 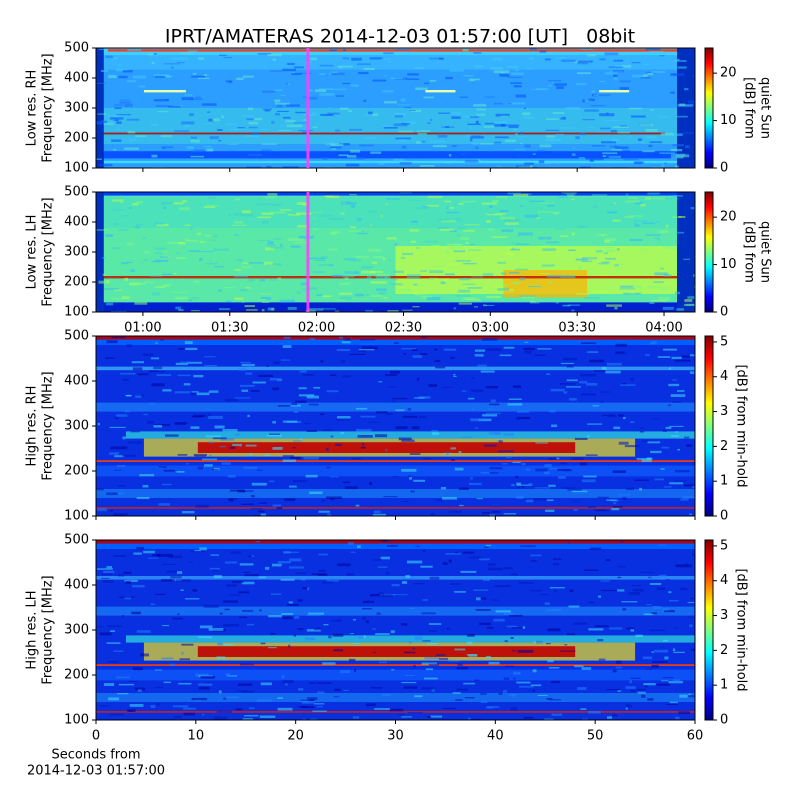 I want to click on spectrogram, so click(x=395, y=108).